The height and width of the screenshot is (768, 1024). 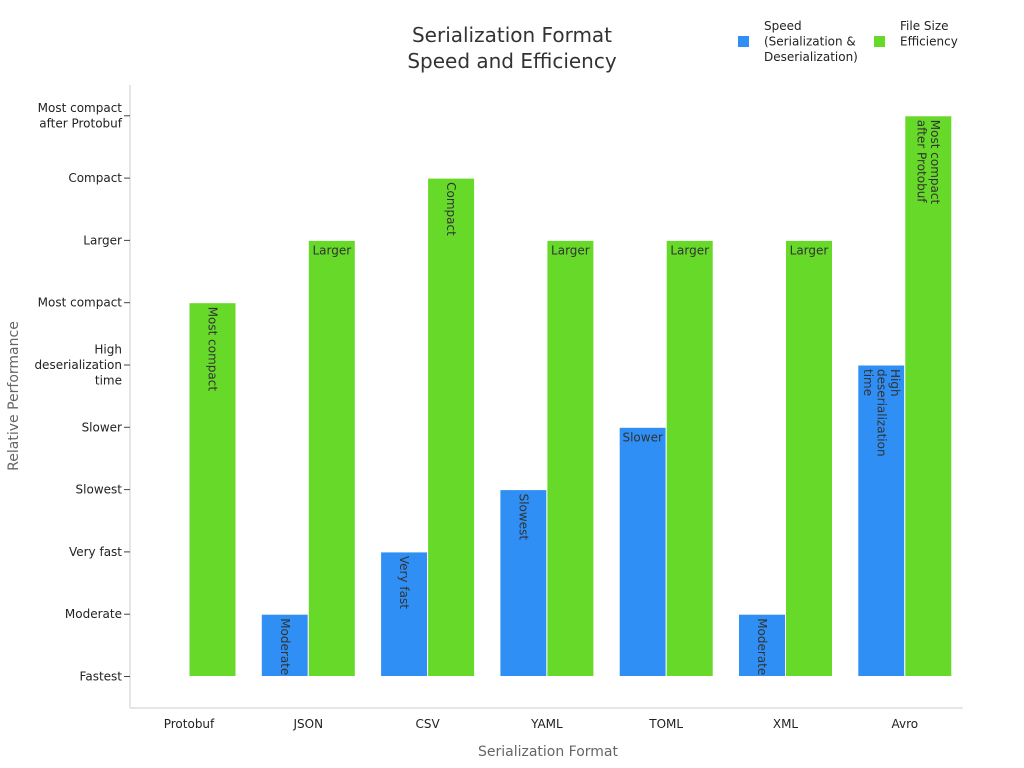 What do you see at coordinates (80, 116) in the screenshot?
I see `y-tick-label: Most compact after Protobuf` at bounding box center [80, 116].